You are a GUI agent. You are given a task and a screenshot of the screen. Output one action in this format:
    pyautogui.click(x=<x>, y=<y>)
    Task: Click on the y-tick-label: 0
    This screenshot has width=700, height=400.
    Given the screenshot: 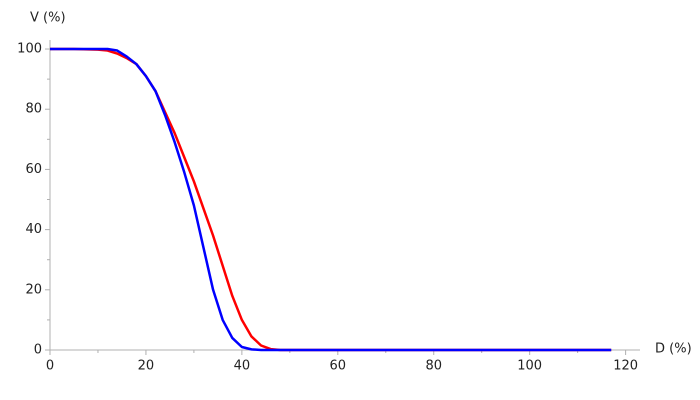 What is the action you would take?
    pyautogui.click(x=38, y=350)
    